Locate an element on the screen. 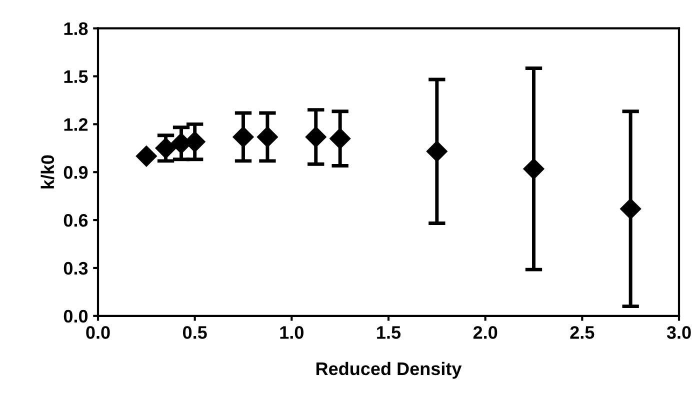 The height and width of the screenshot is (405, 700). x-tick-label: 0.5 is located at coordinates (195, 332).